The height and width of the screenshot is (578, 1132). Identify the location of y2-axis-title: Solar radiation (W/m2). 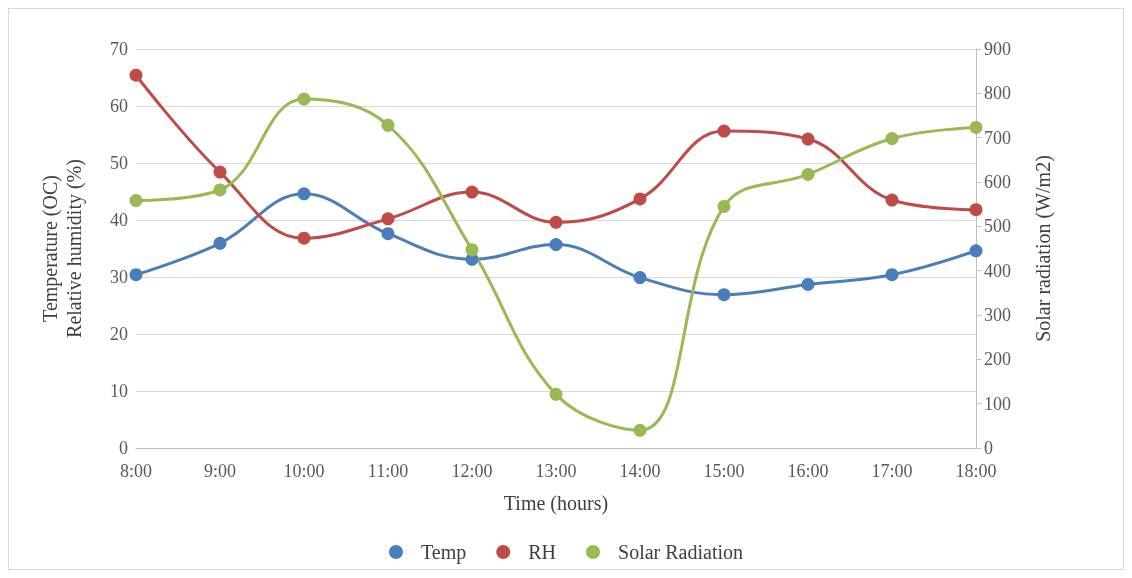
(1043, 248).